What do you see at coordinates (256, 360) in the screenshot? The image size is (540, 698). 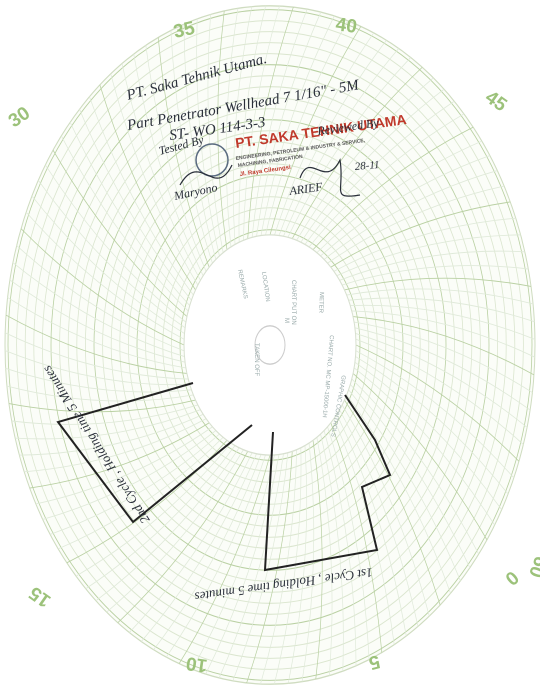 I see `card-field: TAKEN OFF` at bounding box center [256, 360].